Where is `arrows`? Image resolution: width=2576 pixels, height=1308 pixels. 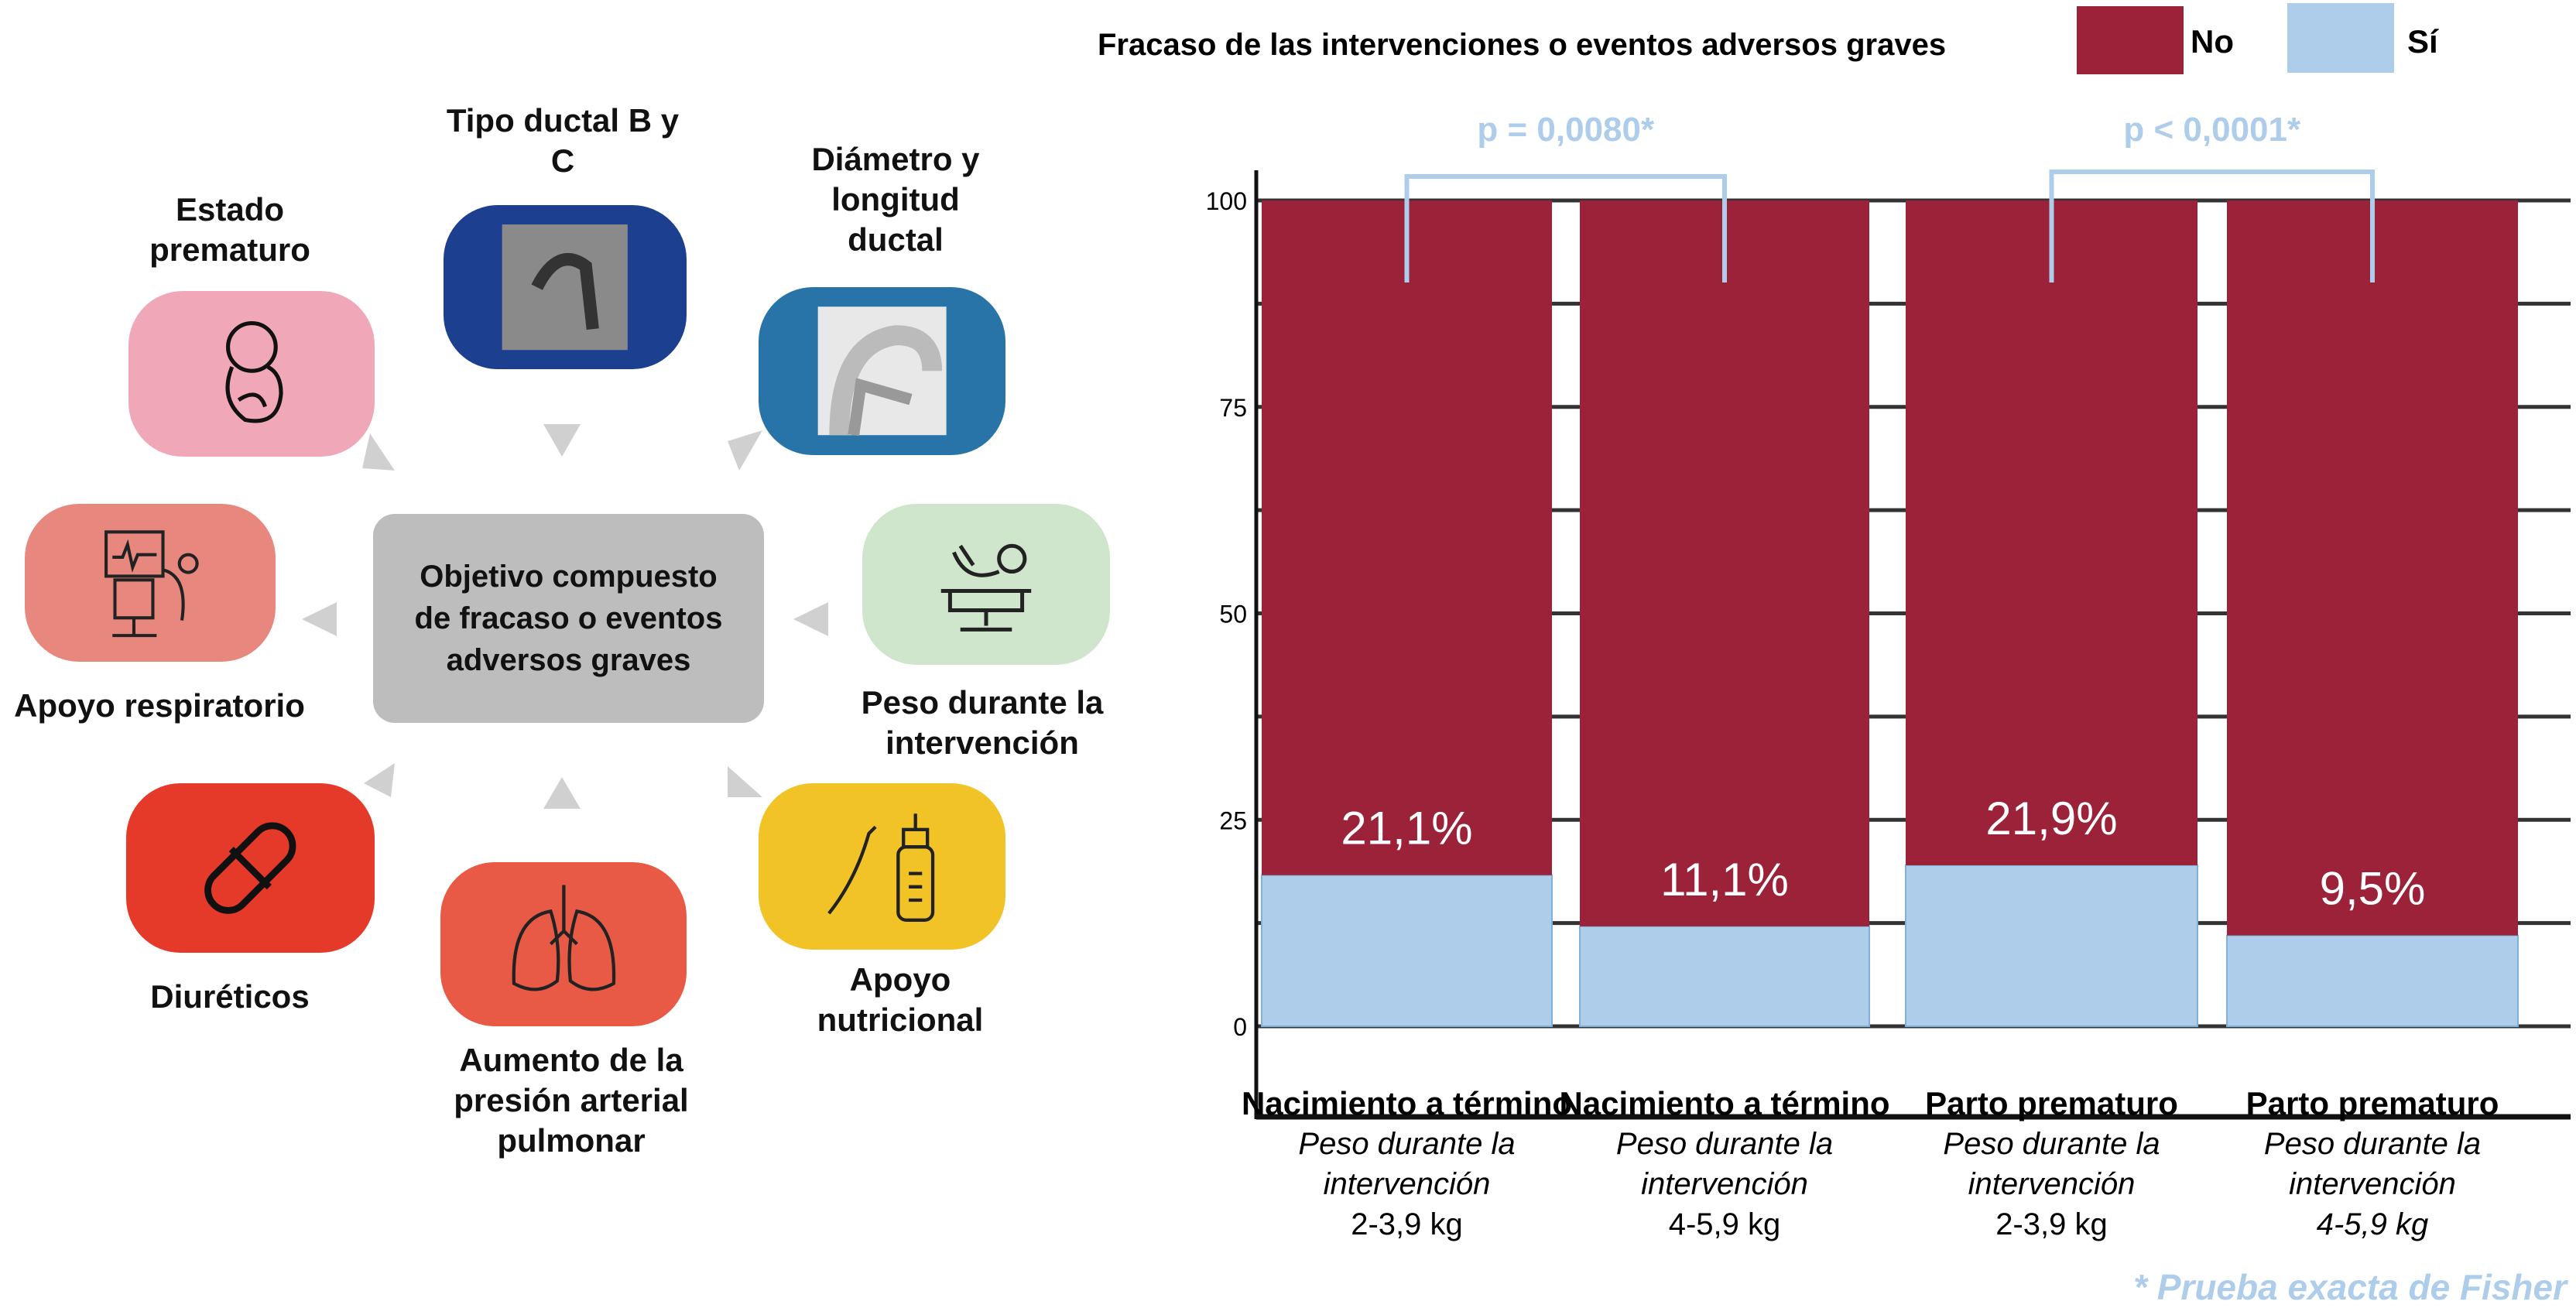
arrows is located at coordinates (565, 617).